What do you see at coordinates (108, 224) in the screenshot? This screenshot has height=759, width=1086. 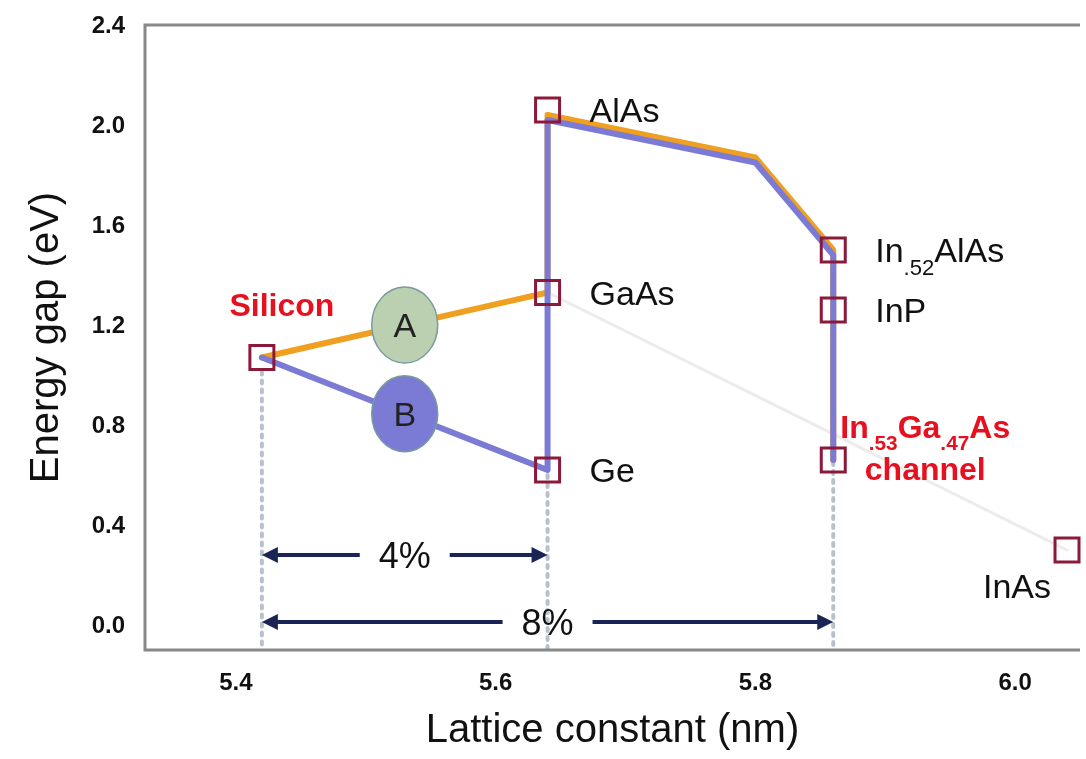 I see `y-tick-label: 1.6` at bounding box center [108, 224].